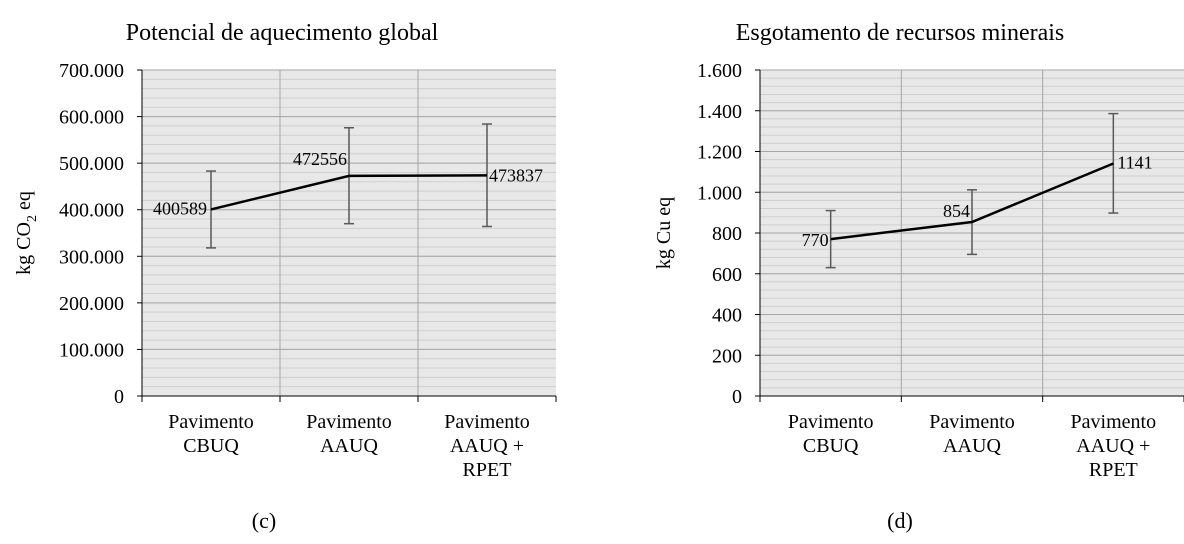 This screenshot has height=544, width=1184. What do you see at coordinates (900, 33) in the screenshot?
I see `chart-title: Esgotamento de recursos minerais` at bounding box center [900, 33].